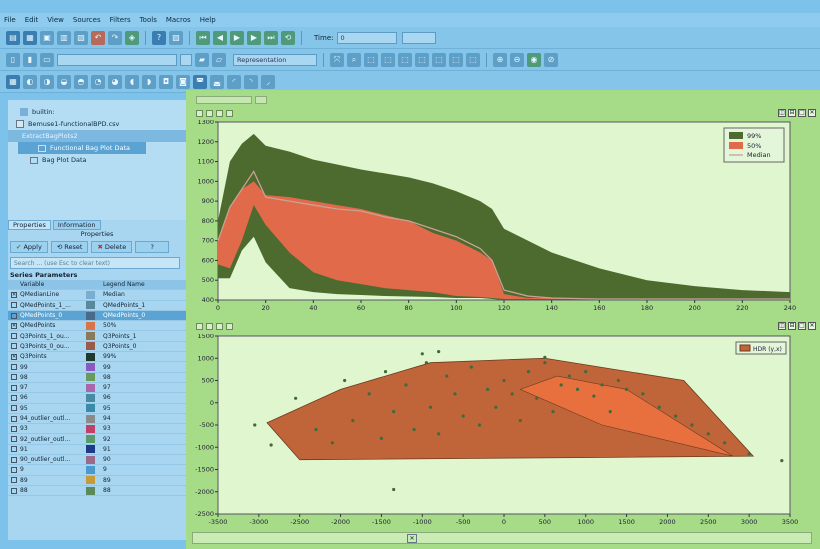 This screenshot has width=820, height=549. I want to click on component-select, so click(186, 59).